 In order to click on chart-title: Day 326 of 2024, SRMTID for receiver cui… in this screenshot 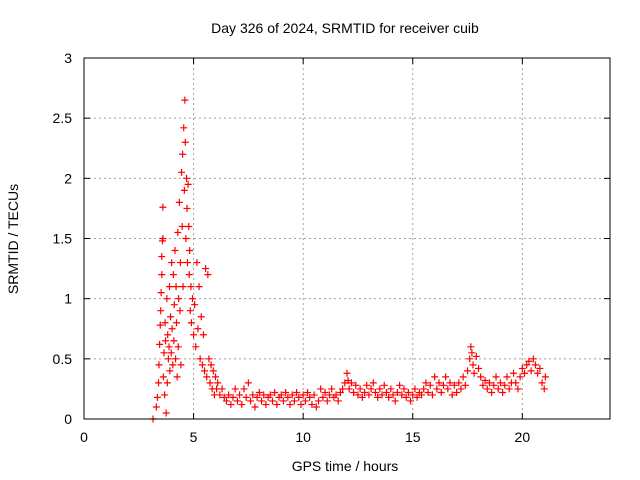, I will do `click(345, 28)`.